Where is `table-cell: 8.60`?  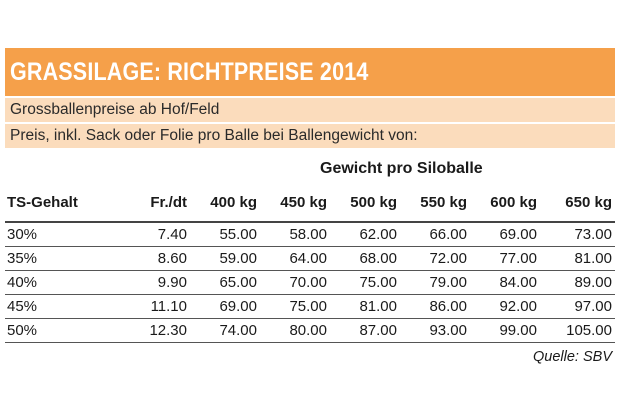
table-cell: 8.60 is located at coordinates (152, 258).